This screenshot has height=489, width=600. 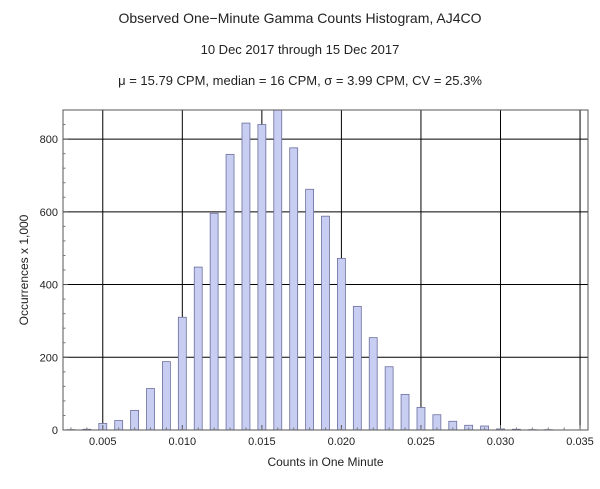 What do you see at coordinates (49, 140) in the screenshot?
I see `y-tick-label: 800` at bounding box center [49, 140].